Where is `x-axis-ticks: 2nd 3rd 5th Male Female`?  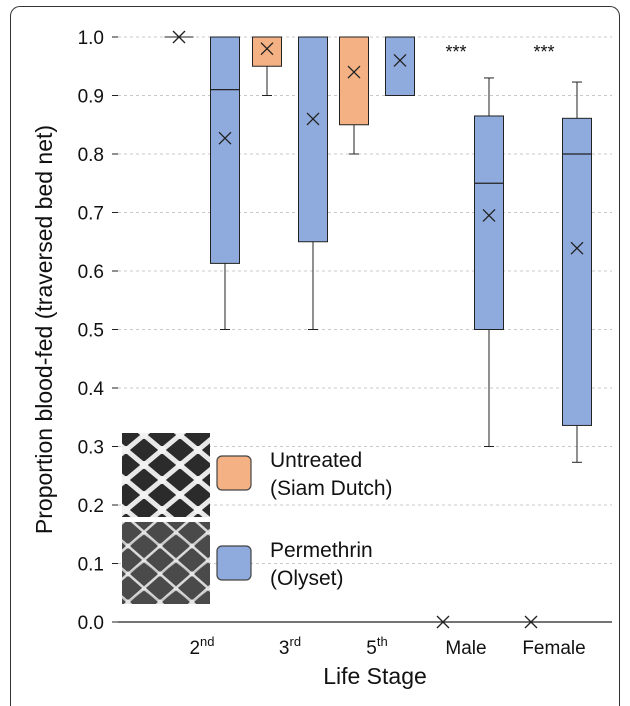 x-axis-ticks: 2nd 3rd 5th Male Female is located at coordinates (387, 646).